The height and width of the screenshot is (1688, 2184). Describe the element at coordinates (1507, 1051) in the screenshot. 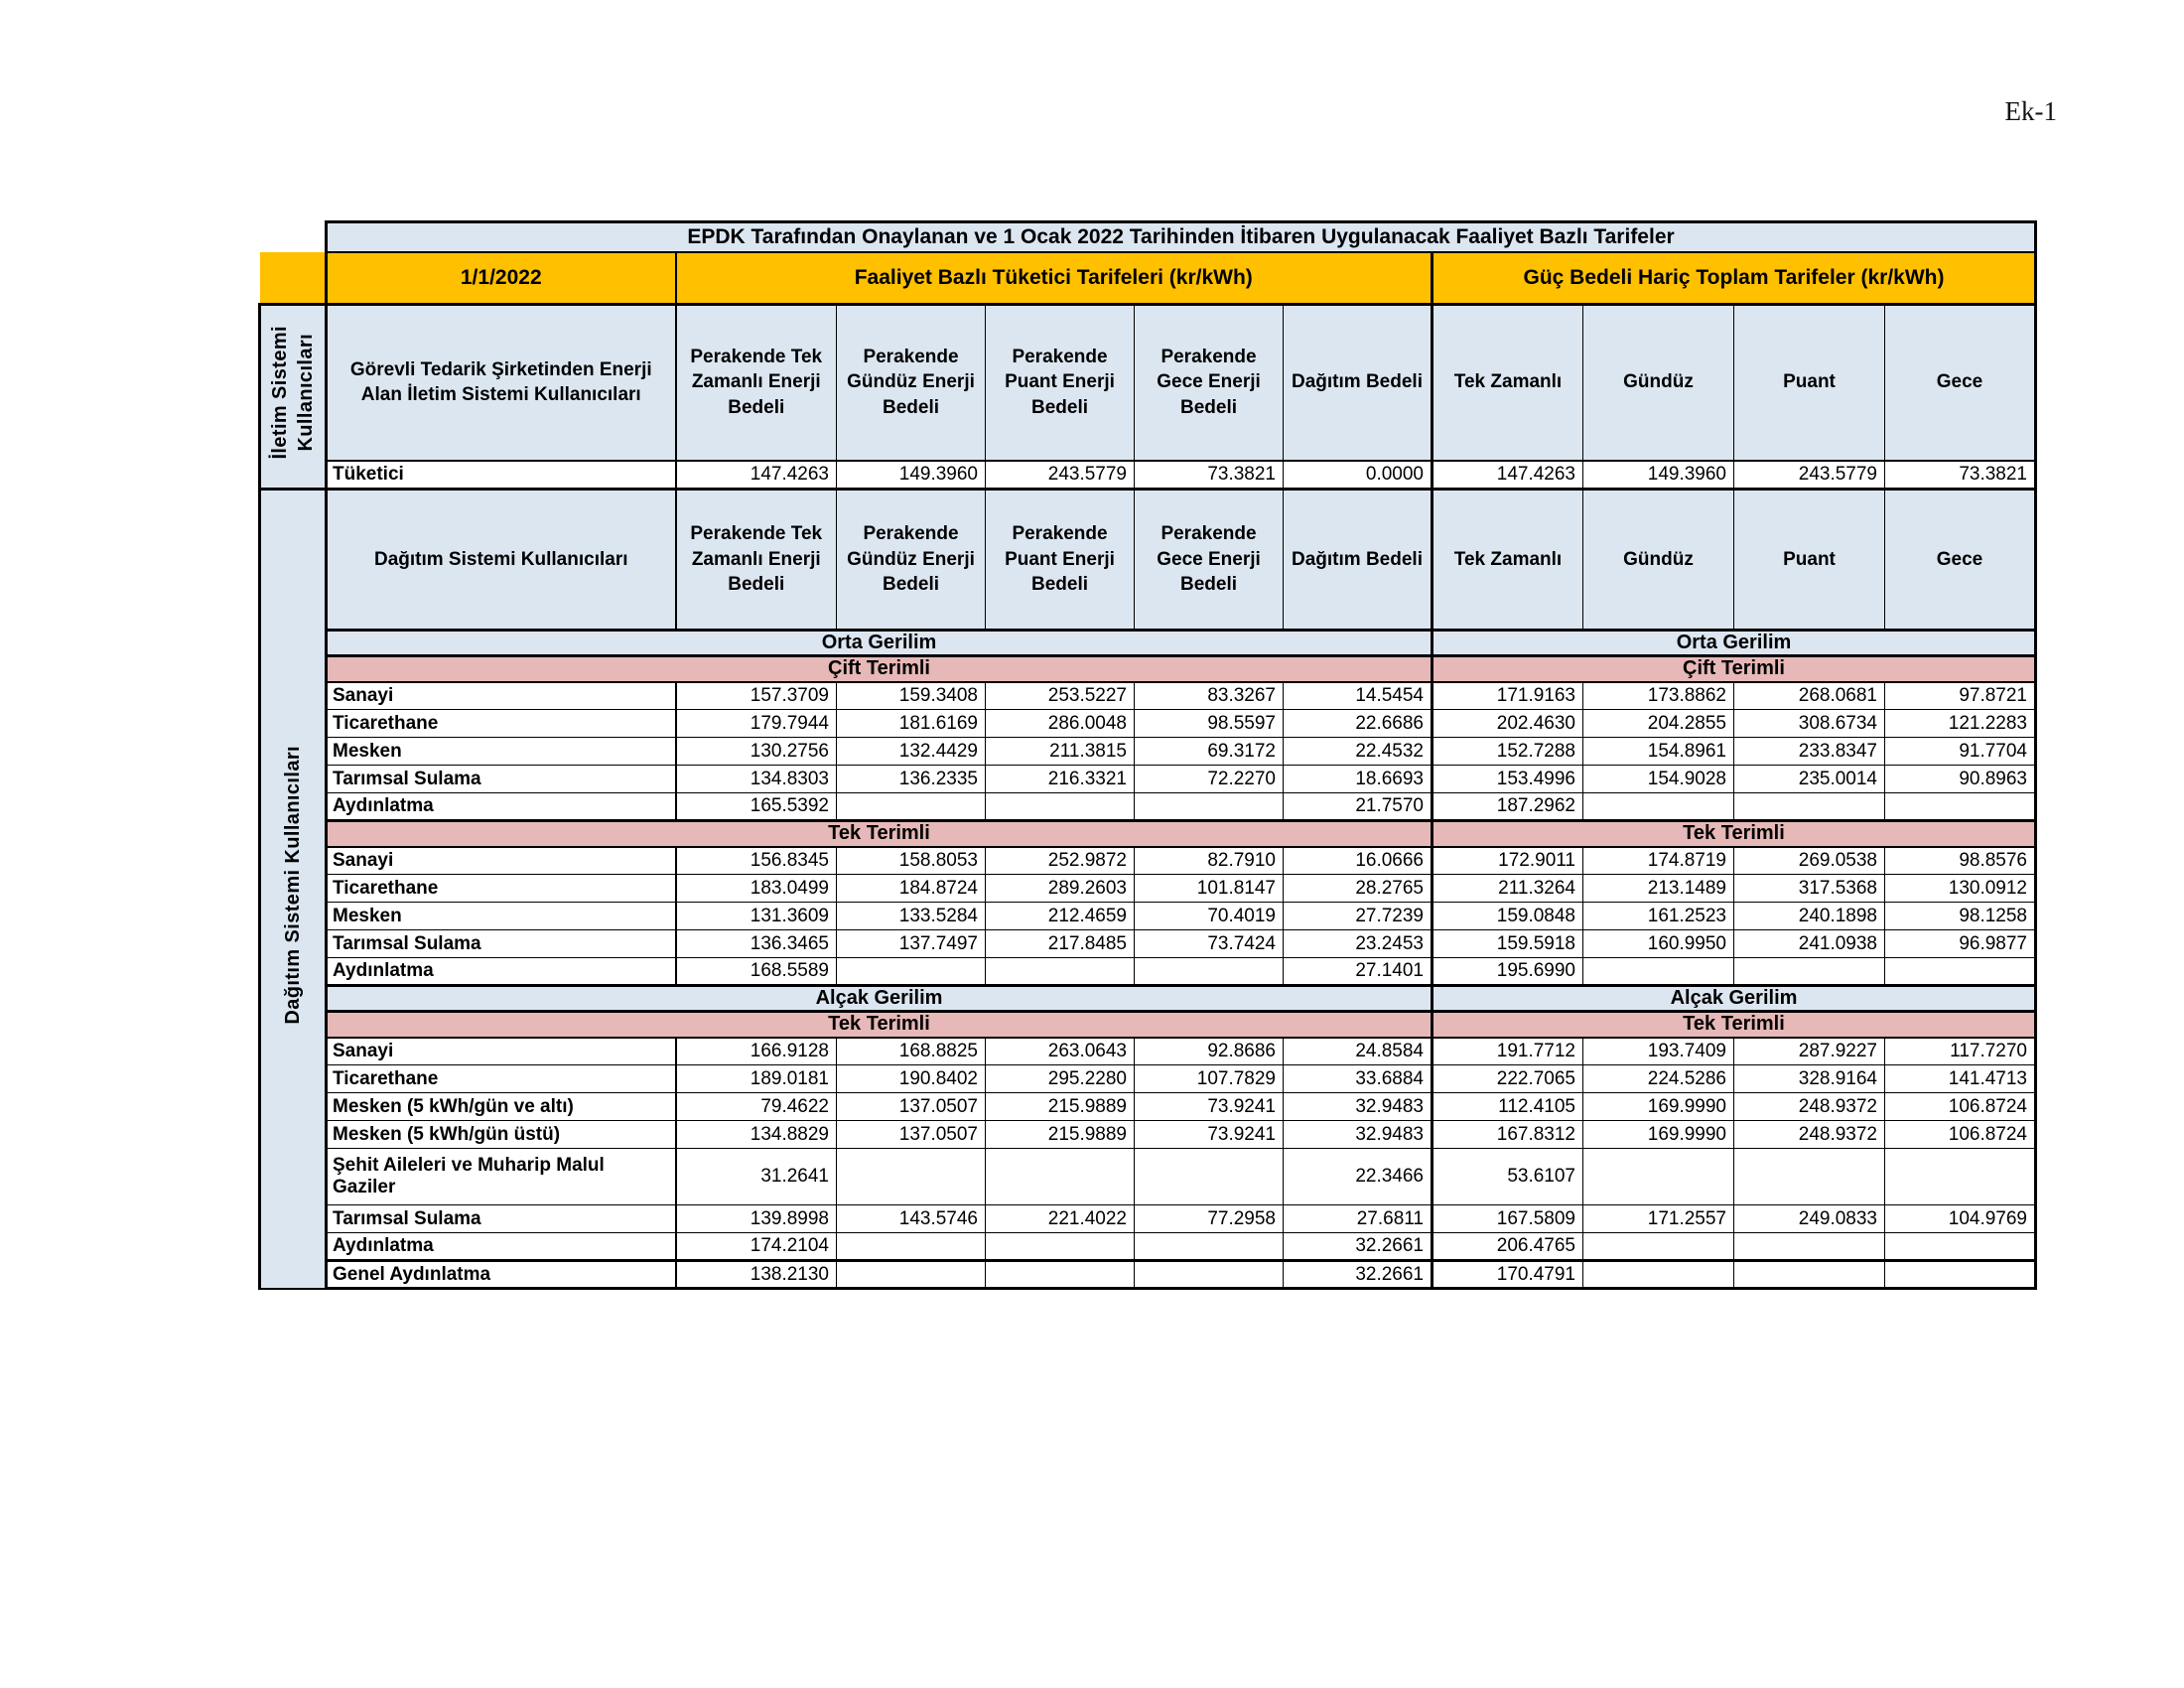

I see `value-cell: 191.7712` at that location.